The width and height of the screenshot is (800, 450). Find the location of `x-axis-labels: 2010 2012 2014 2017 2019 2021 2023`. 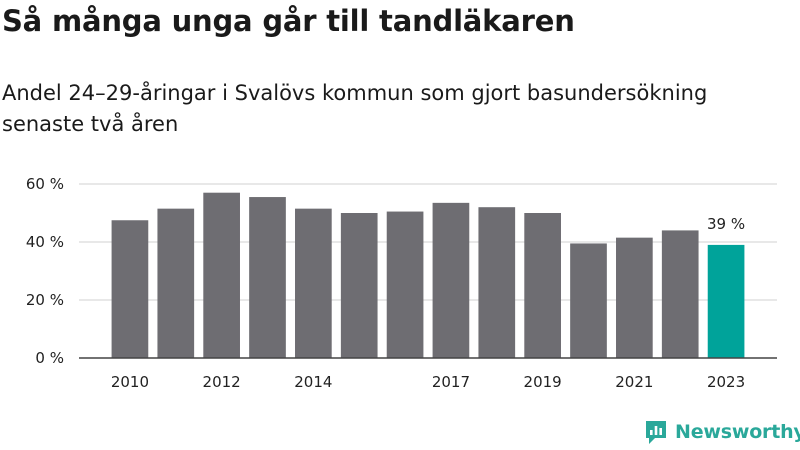

x-axis-labels: 2010 2012 2014 2017 2019 2021 2023 is located at coordinates (428, 382).